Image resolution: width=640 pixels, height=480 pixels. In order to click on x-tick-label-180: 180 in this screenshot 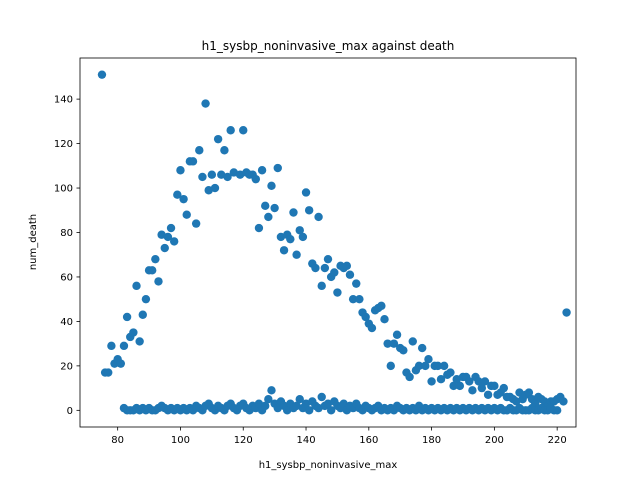, I will do `click(431, 440)`.